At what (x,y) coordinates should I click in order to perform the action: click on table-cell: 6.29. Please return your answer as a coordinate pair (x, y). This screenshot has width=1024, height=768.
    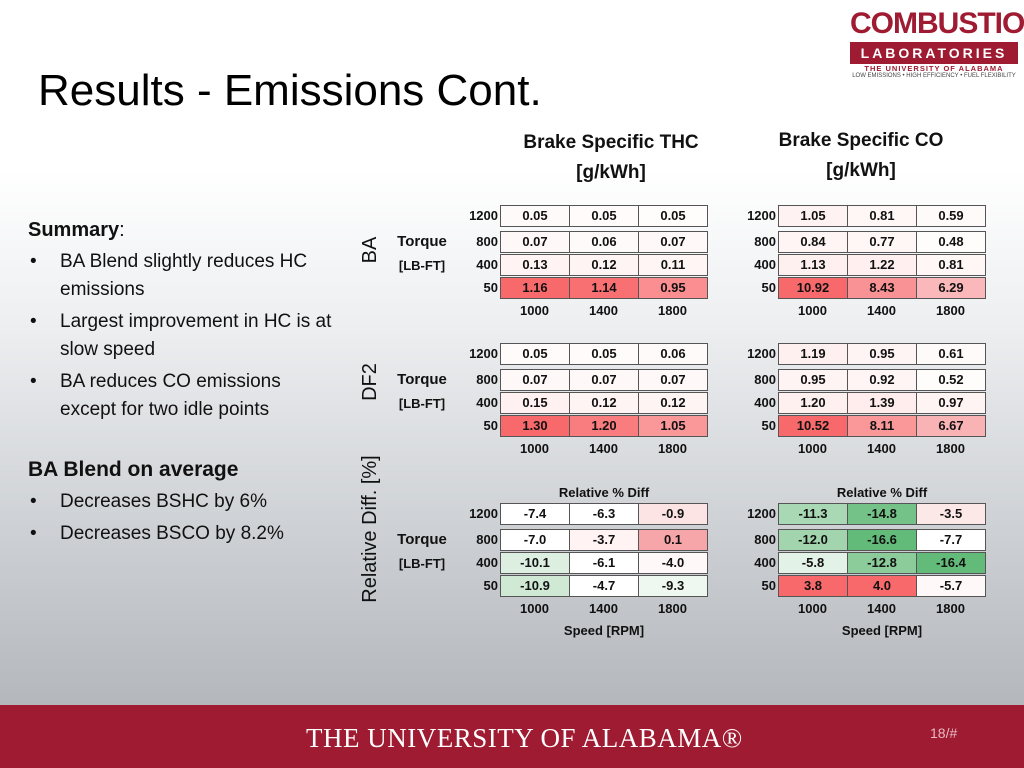
    Looking at the image, I should click on (951, 288).